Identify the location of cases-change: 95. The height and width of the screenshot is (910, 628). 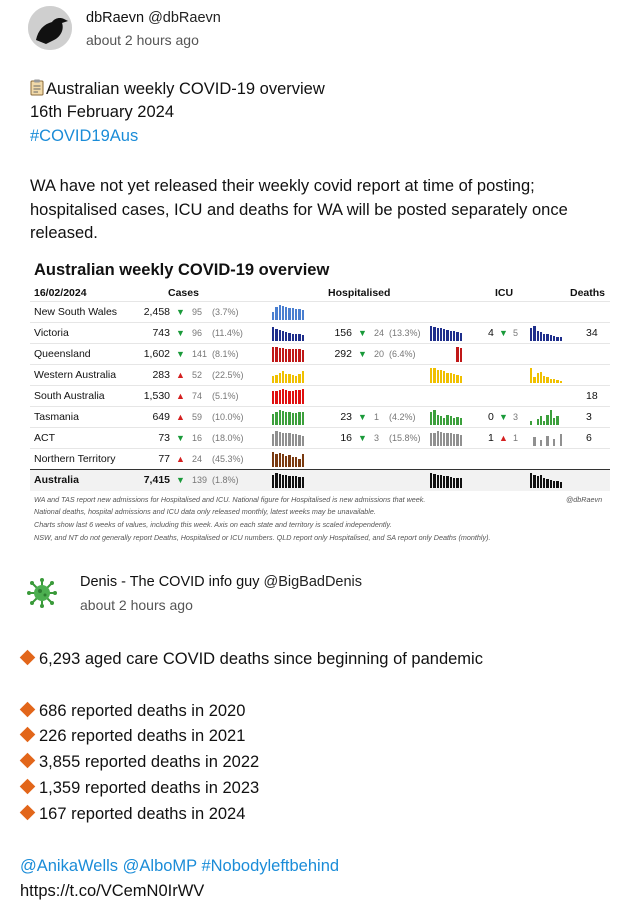
(197, 312).